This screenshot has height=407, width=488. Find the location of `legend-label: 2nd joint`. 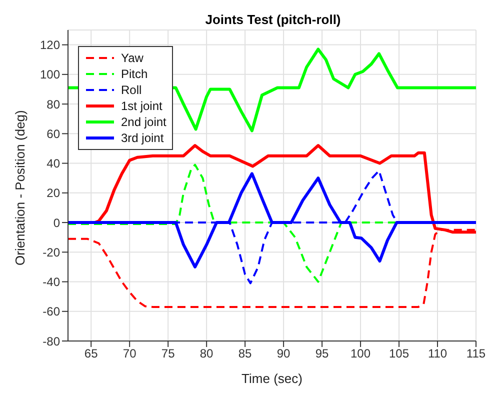

legend-label: 2nd joint is located at coordinates (143, 122).